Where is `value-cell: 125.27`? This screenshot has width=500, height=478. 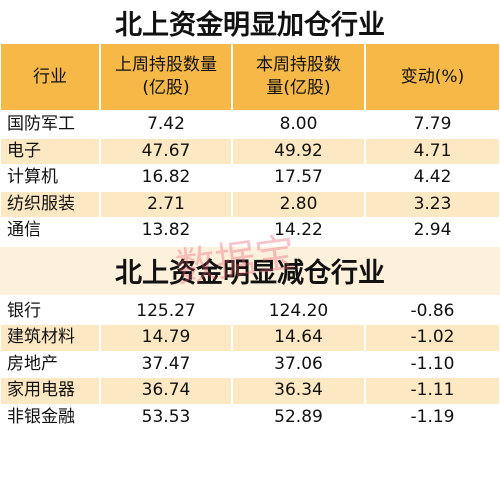
value-cell: 125.27 is located at coordinates (166, 311).